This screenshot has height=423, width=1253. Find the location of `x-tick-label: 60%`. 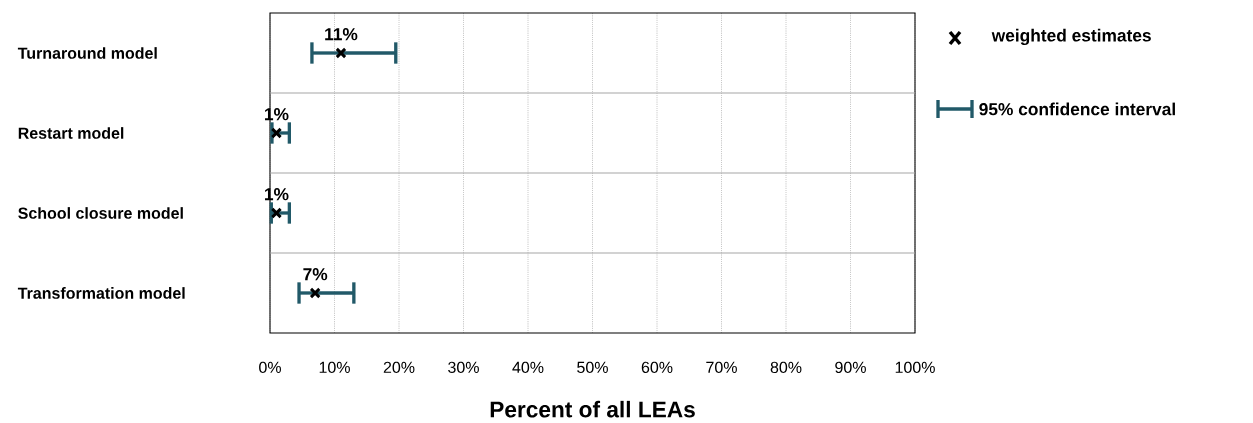

x-tick-label: 60% is located at coordinates (657, 367).